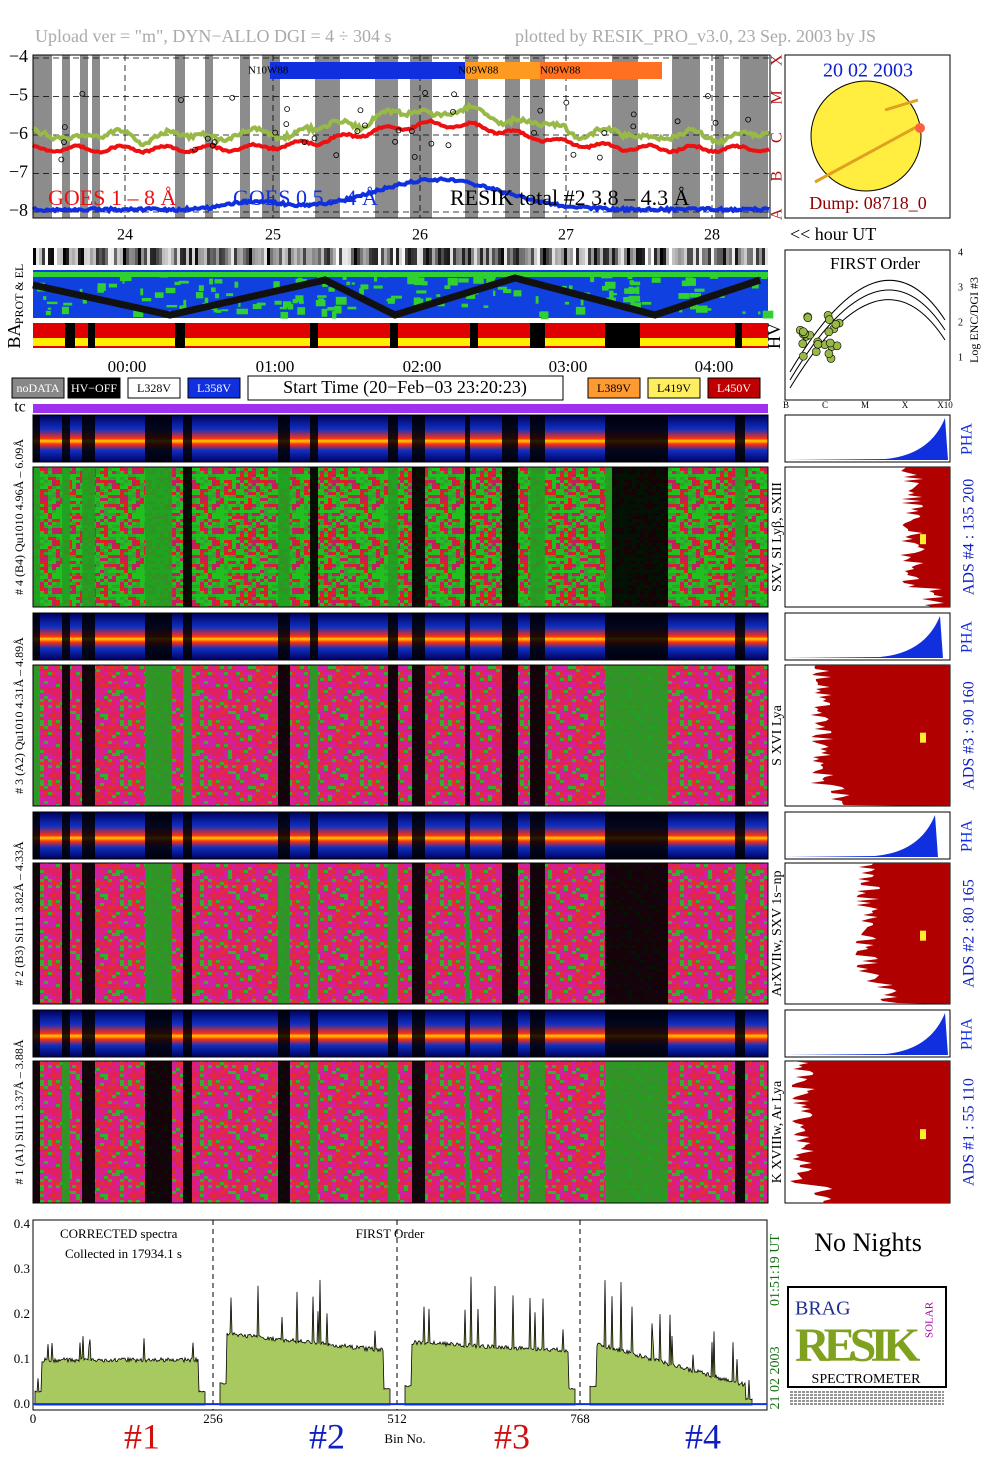 The width and height of the screenshot is (1004, 1477). What do you see at coordinates (833, 234) in the screenshot?
I see `label: << hour UT` at bounding box center [833, 234].